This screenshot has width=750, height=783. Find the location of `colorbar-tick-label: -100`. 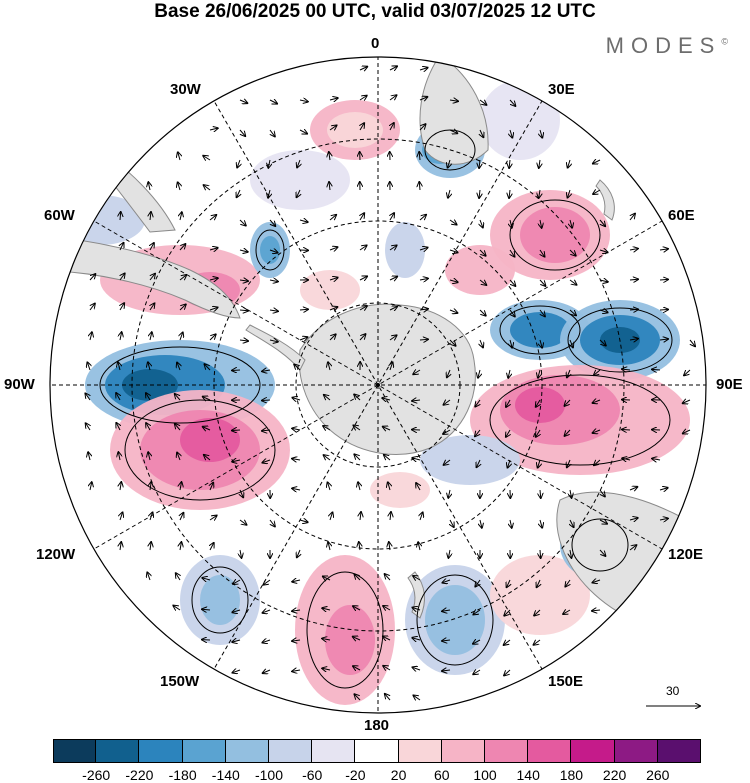

colorbar-tick-label: -100 is located at coordinates (269, 775).